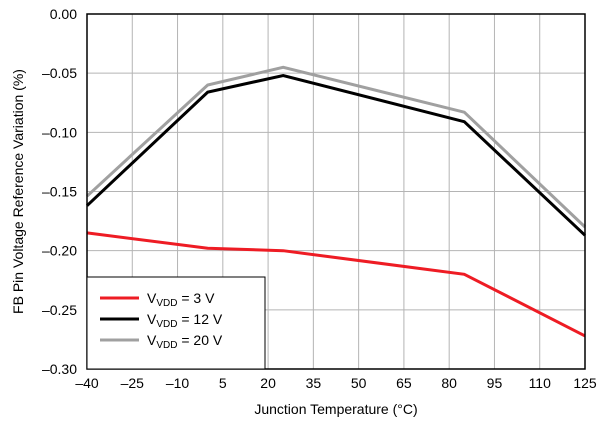  What do you see at coordinates (495, 383) in the screenshot?
I see `x-tick-label: 95` at bounding box center [495, 383].